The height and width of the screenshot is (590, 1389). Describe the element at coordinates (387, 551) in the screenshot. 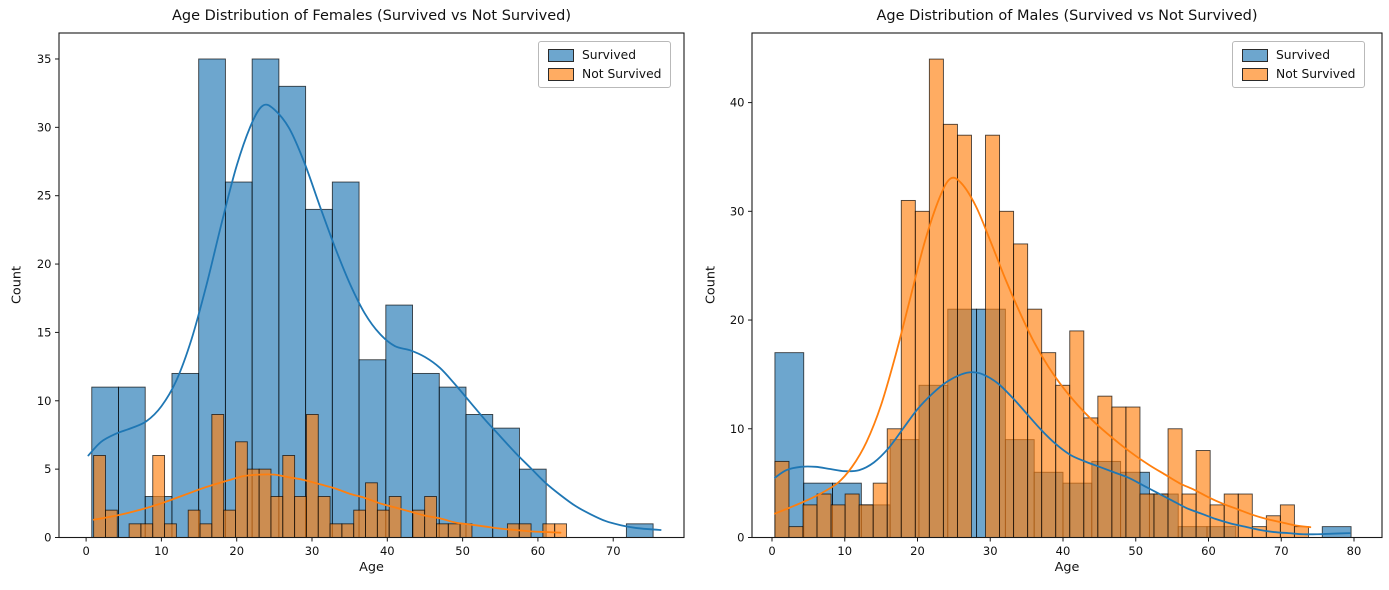

I see `females-x-tick-label: 40` at that location.